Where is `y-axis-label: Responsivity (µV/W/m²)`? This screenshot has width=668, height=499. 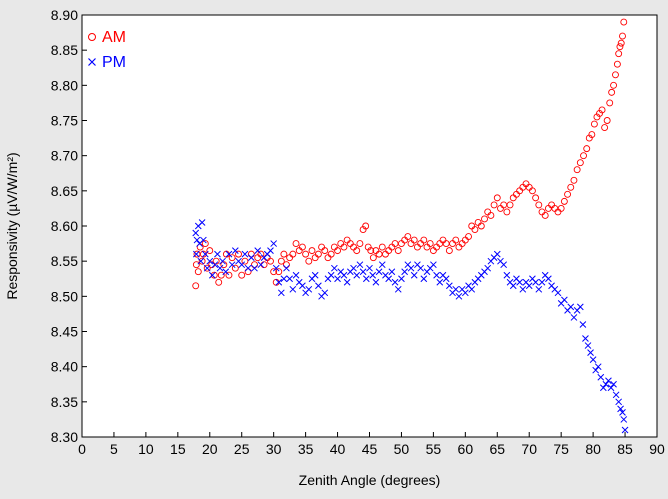 y-axis-label: Responsivity (µV/W/m²) is located at coordinates (12, 225).